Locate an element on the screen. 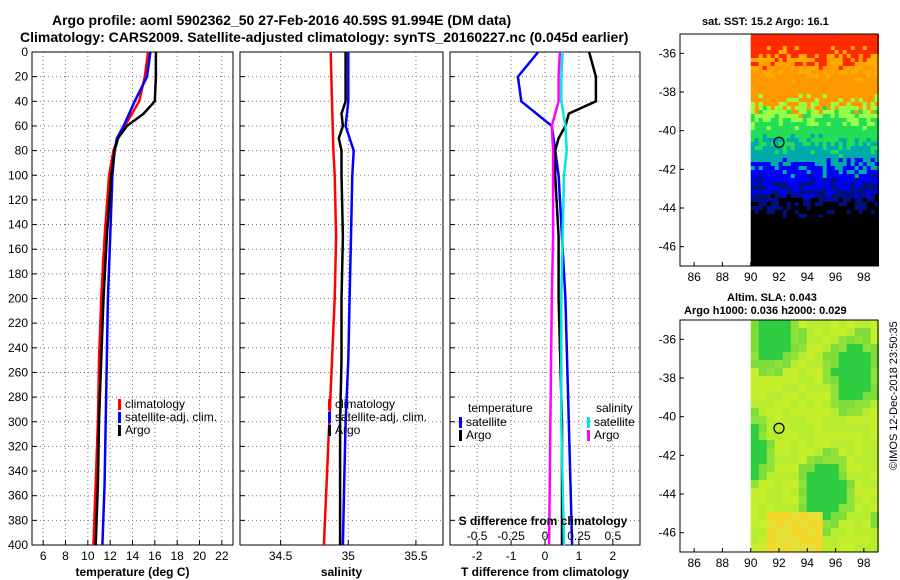  x-axis-label: salinity is located at coordinates (342, 572).